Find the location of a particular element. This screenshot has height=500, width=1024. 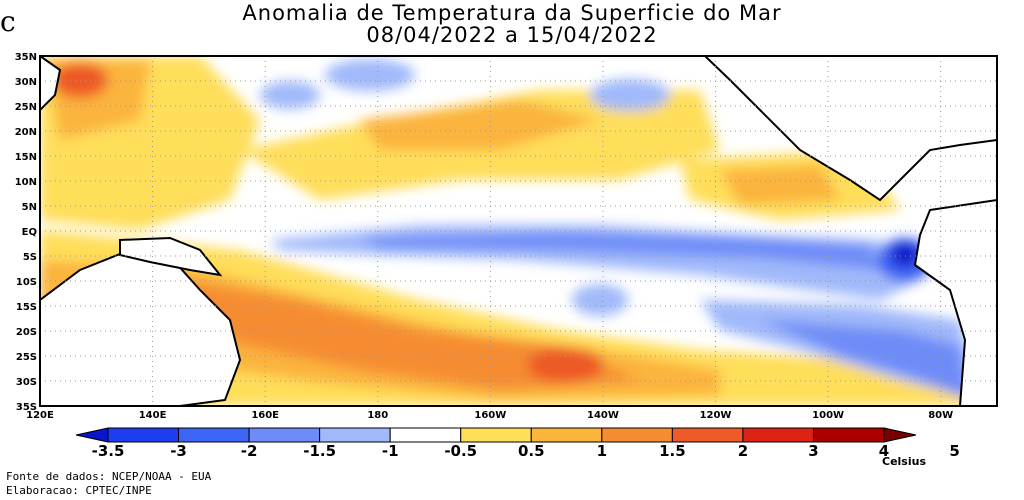

latitude-label: EQ is located at coordinates (29, 232).